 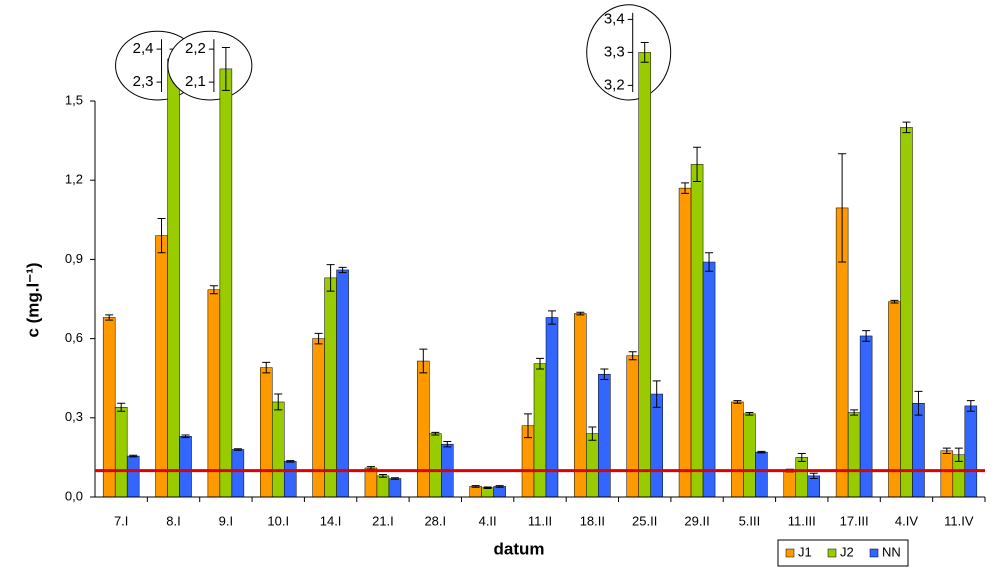 I want to click on x-tick-label: 4.II, so click(x=488, y=520).